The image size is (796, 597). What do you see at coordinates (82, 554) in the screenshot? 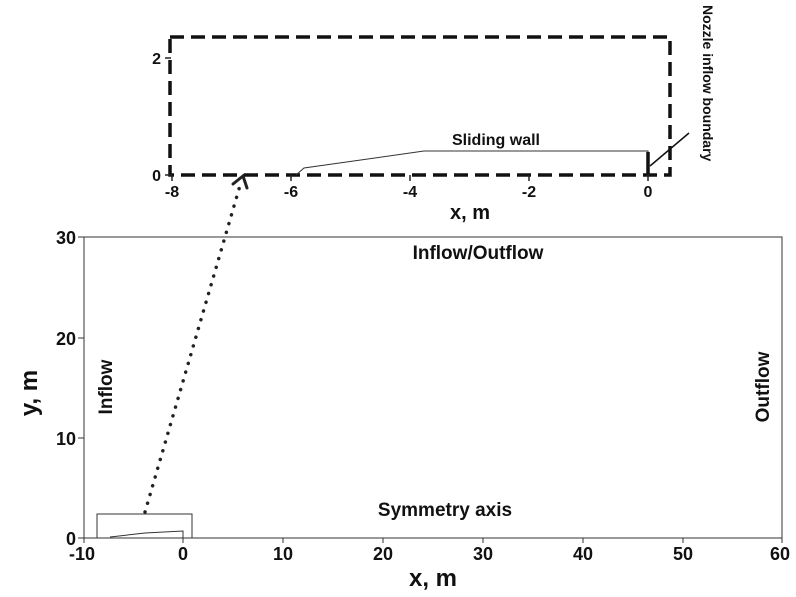
I see `main-x-tick-label: -10` at bounding box center [82, 554].